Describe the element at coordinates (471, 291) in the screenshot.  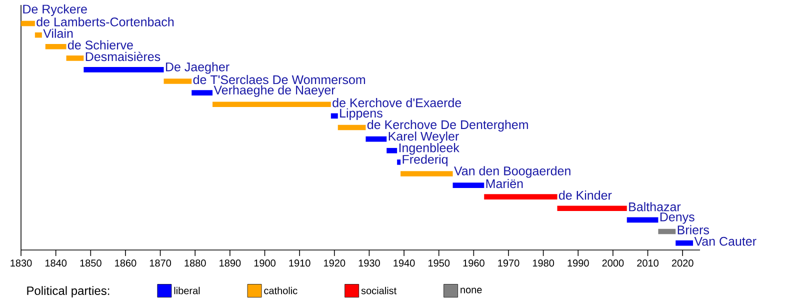
I see `legend-label: none` at that location.